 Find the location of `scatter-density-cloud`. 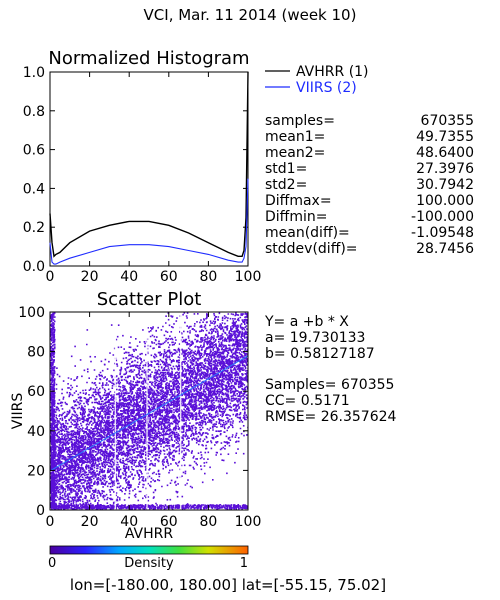

scatter-density-cloud is located at coordinates (149, 411).